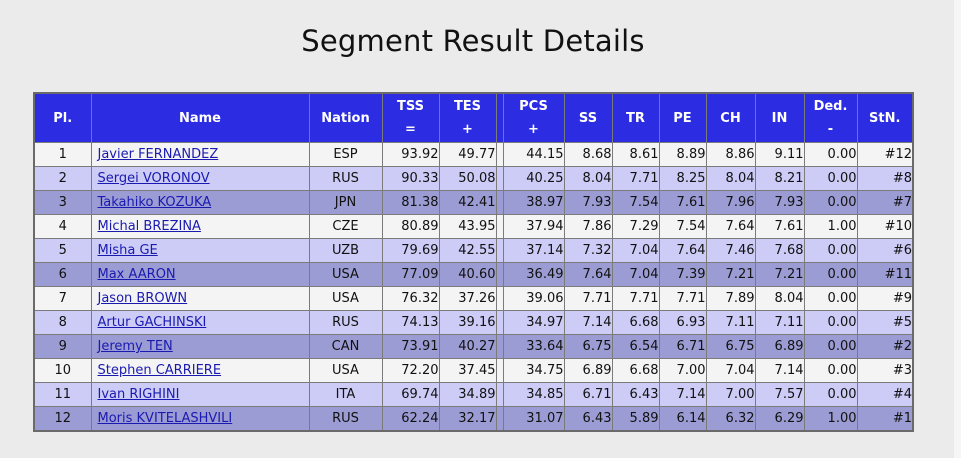 The width and height of the screenshot is (961, 458). I want to click on cell-pe: 8.89, so click(682, 154).